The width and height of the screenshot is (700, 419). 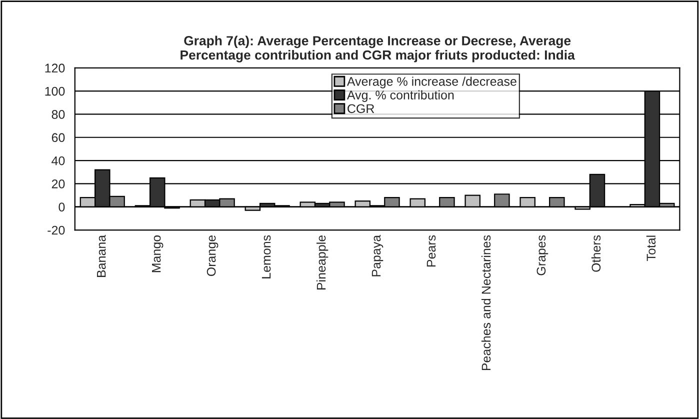 I want to click on x-tick-label: Pineapple, so click(x=322, y=262).